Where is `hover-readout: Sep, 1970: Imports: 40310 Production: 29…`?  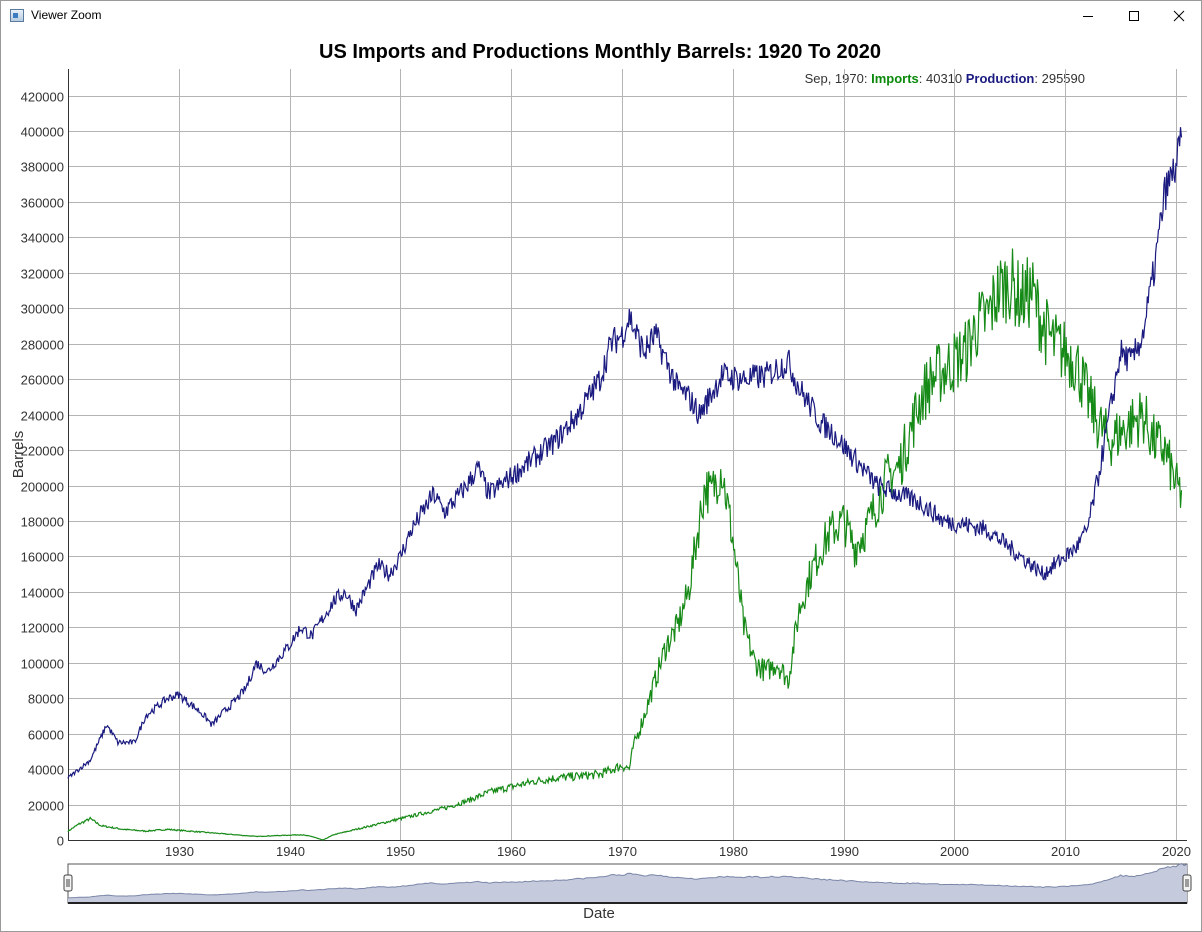
hover-readout: Sep, 1970: Imports: 40310 Production: 29… is located at coordinates (944, 78).